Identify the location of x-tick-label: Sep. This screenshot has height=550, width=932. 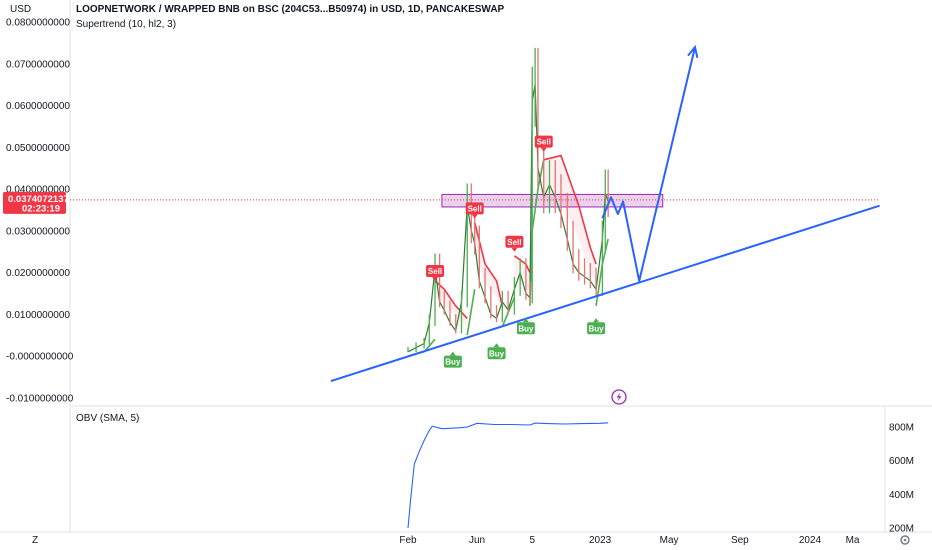
(740, 540).